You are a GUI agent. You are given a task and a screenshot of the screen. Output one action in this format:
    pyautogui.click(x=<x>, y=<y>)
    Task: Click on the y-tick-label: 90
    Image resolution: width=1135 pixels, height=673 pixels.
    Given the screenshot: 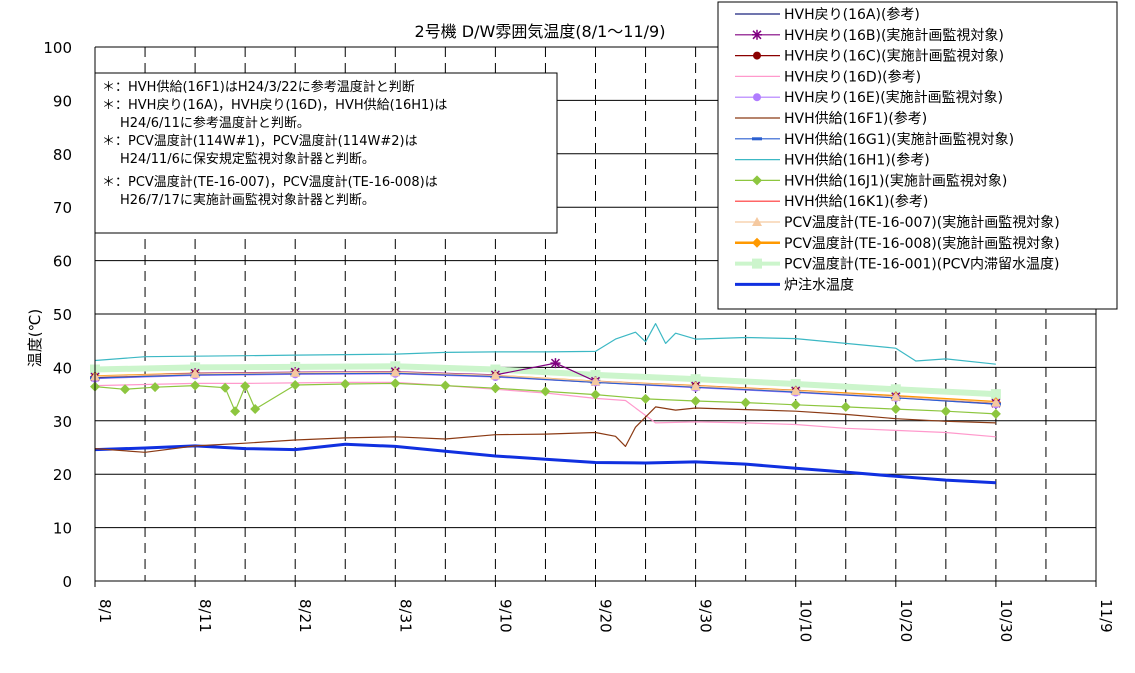 What is the action you would take?
    pyautogui.click(x=62, y=101)
    